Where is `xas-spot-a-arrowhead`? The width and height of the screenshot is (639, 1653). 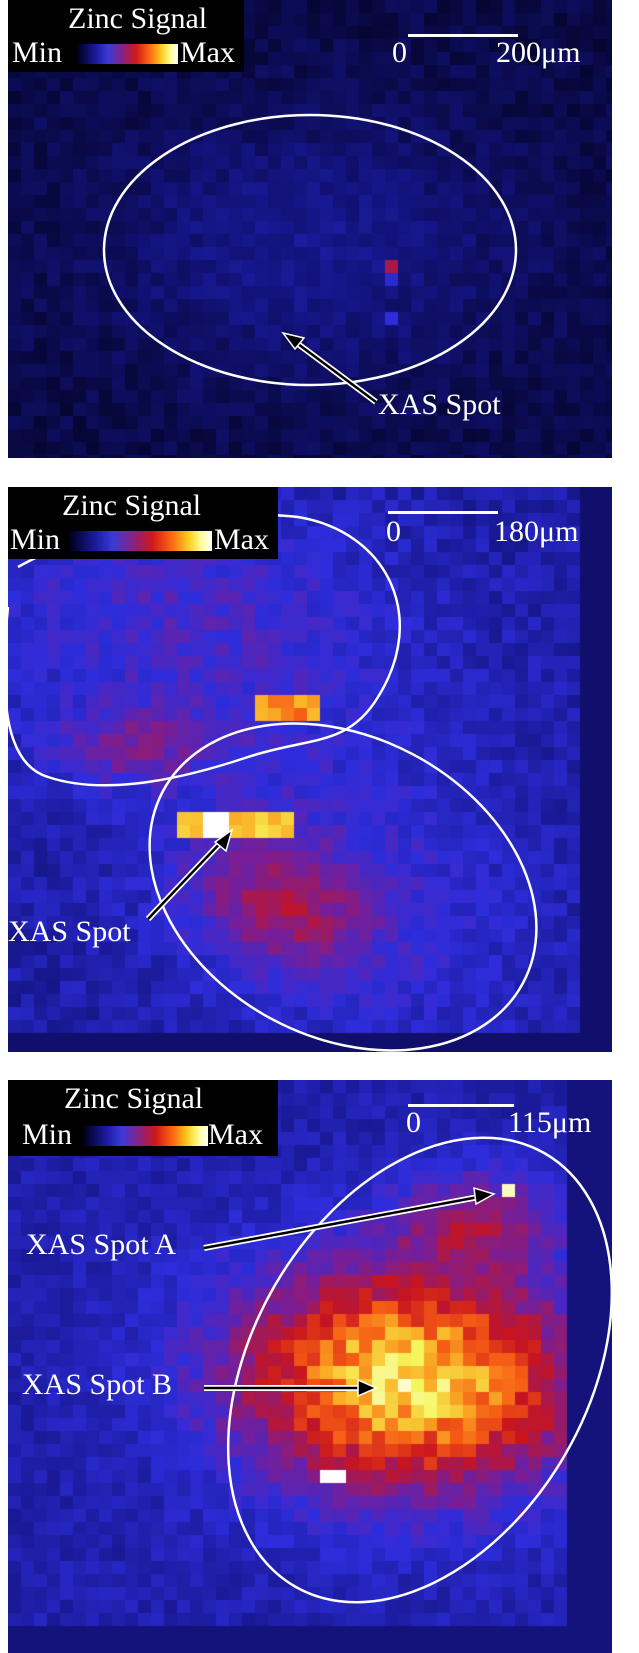 xas-spot-a-arrowhead is located at coordinates (484, 1196).